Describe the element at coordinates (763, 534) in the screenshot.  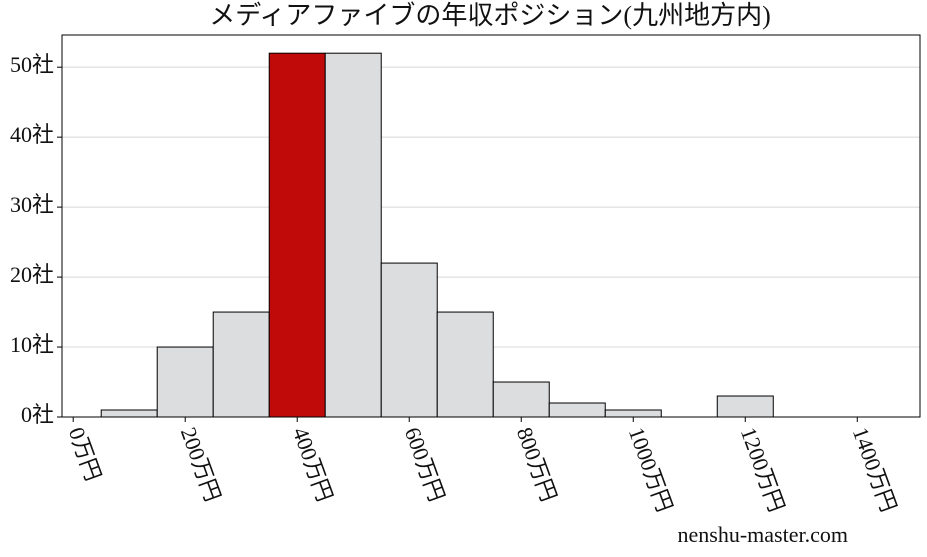
I see `watermark: nenshu-master.com` at that location.